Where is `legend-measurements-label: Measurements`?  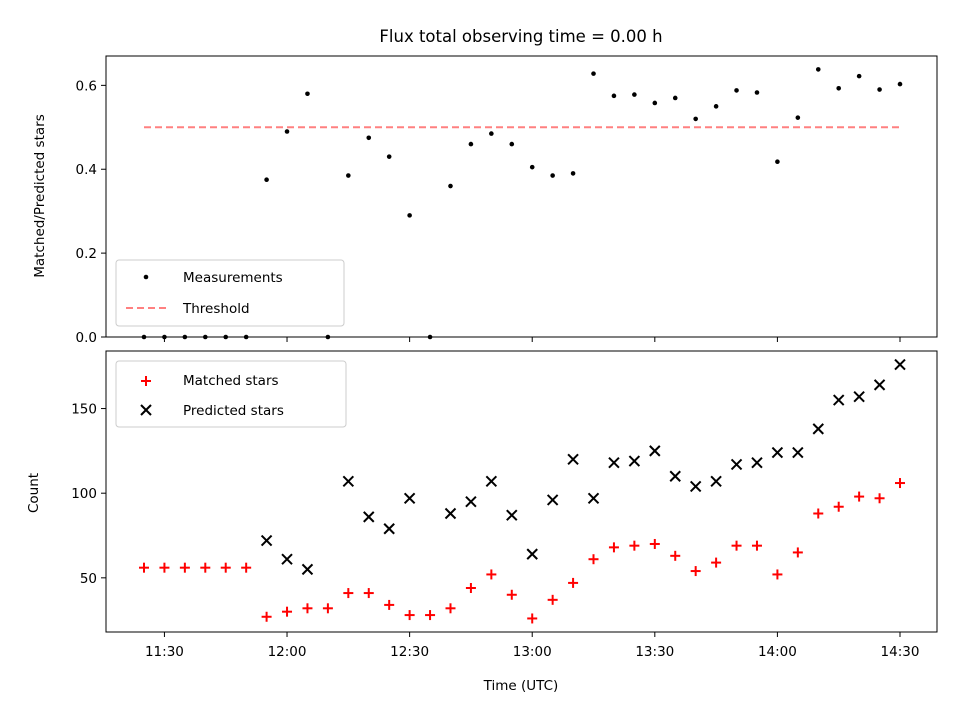 legend-measurements-label: Measurements is located at coordinates (233, 278).